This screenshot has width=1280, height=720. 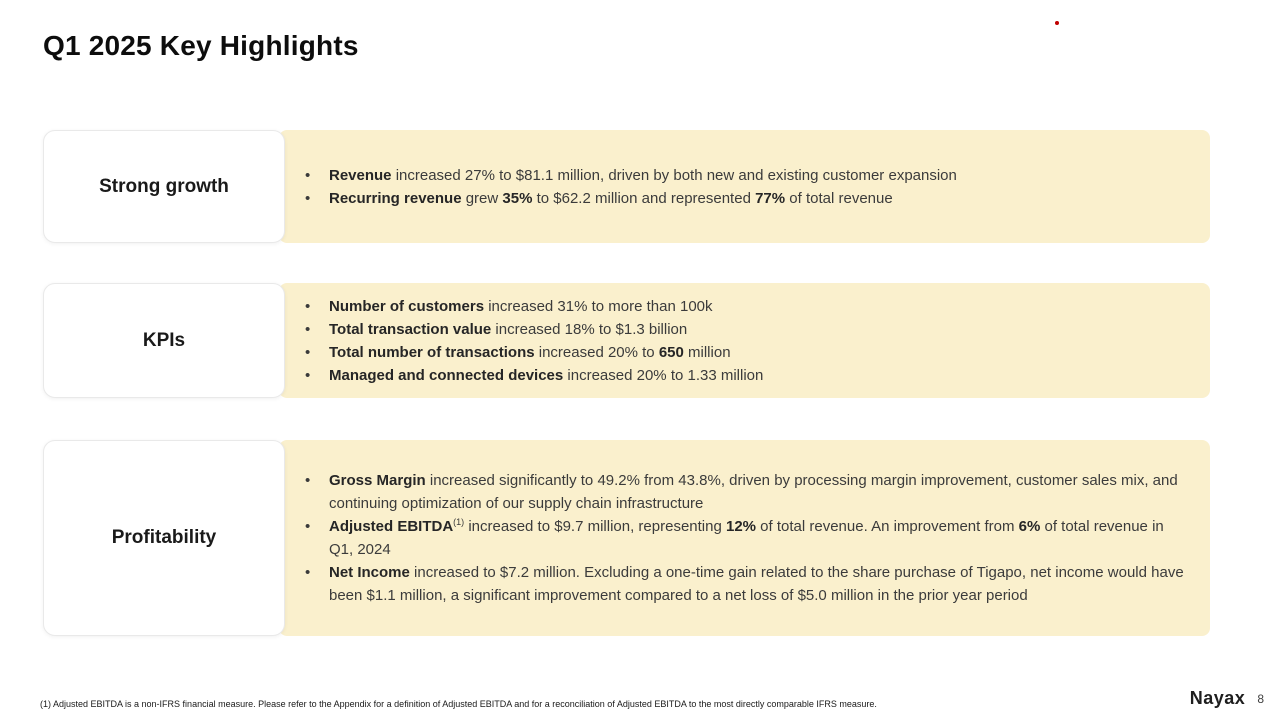 I want to click on section-label: Profitability, so click(x=164, y=537).